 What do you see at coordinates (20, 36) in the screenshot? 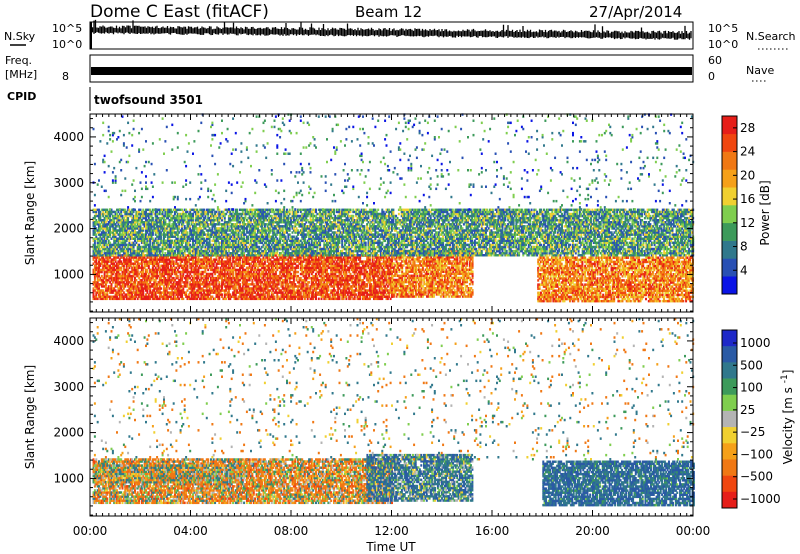
I see `nsky-label: N.Sky` at bounding box center [20, 36].